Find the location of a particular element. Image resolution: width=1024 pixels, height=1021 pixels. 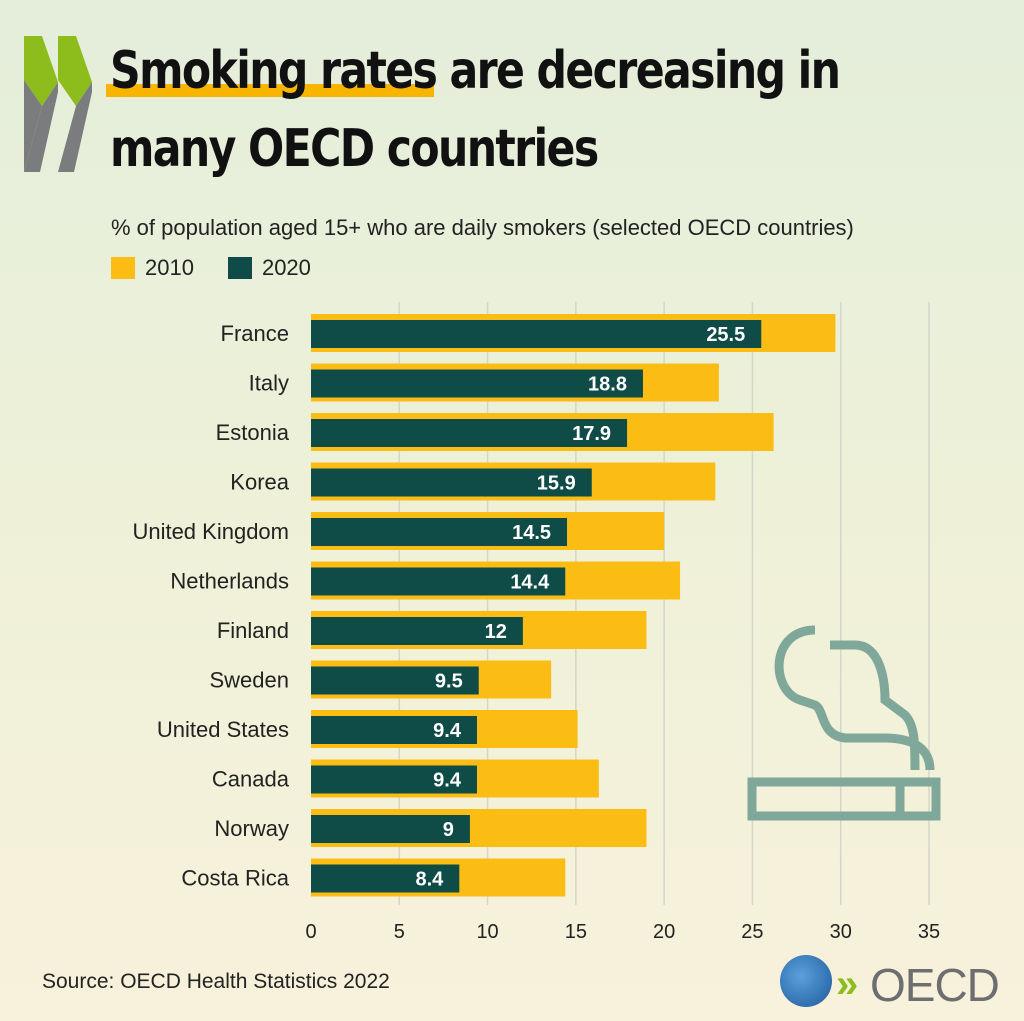

data-label-2020: 18.8 is located at coordinates (607, 385).